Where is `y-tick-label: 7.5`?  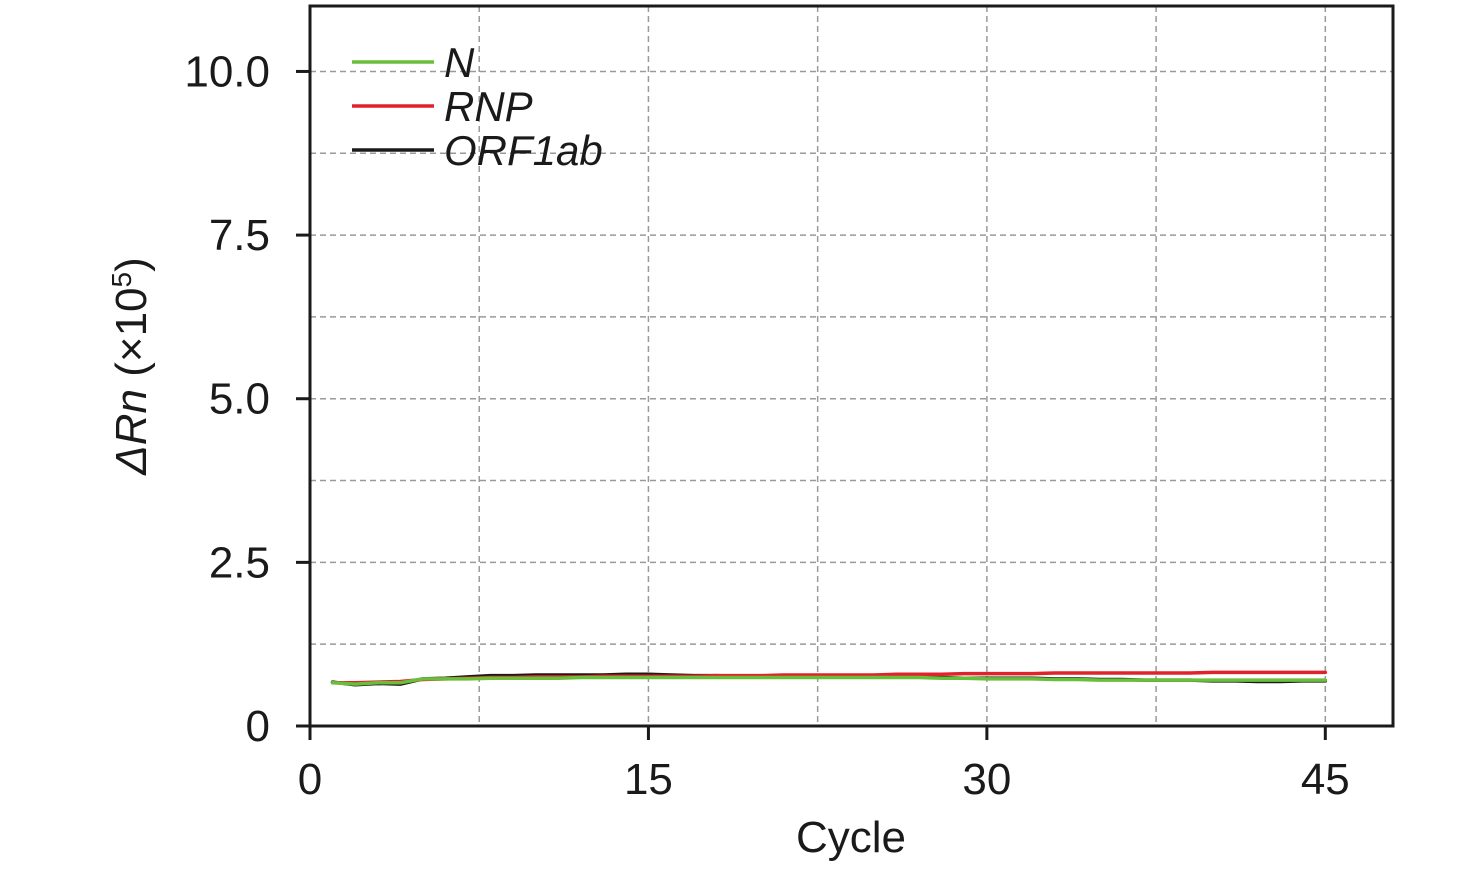 y-tick-label: 7.5 is located at coordinates (239, 235).